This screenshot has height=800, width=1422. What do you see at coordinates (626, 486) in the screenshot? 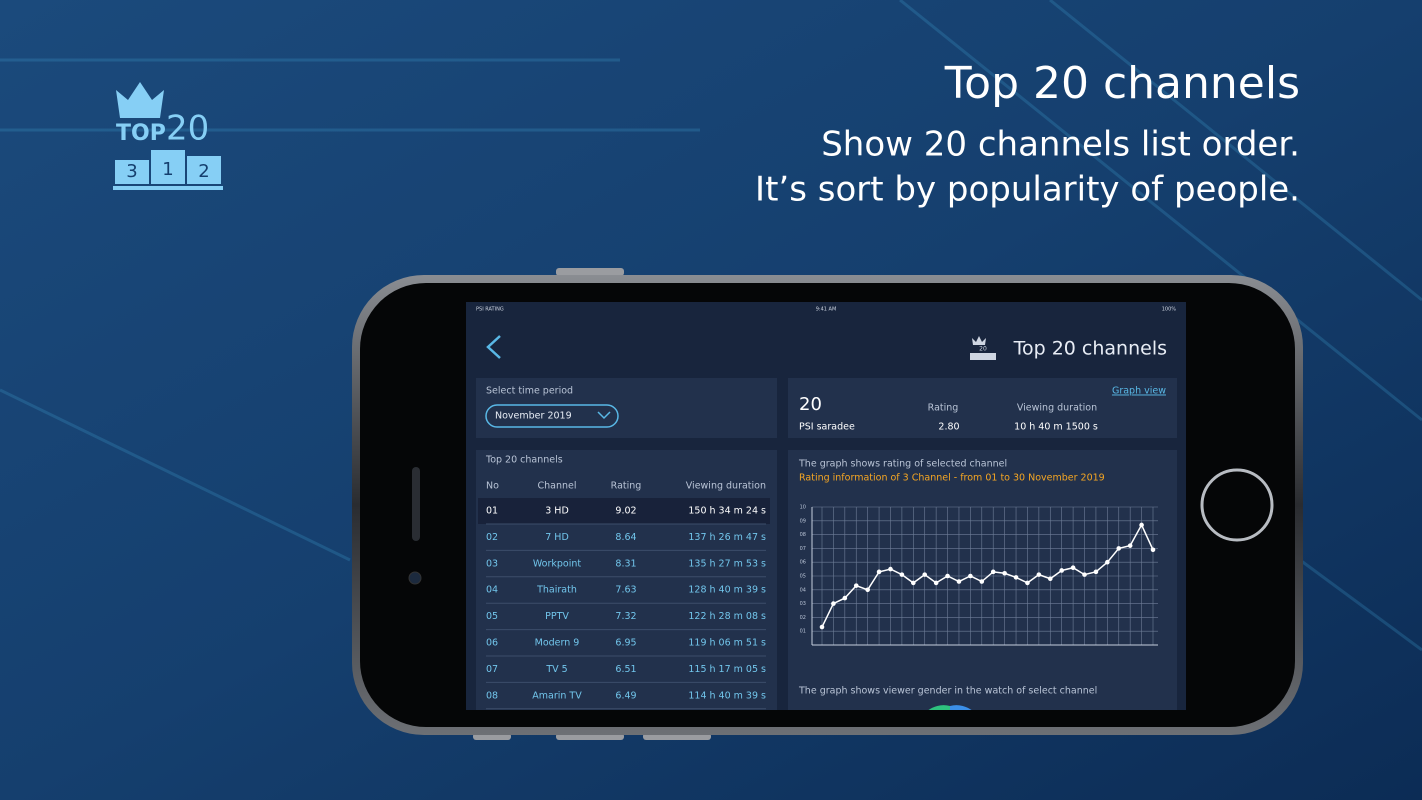
I see `column-header: Rating` at bounding box center [626, 486].